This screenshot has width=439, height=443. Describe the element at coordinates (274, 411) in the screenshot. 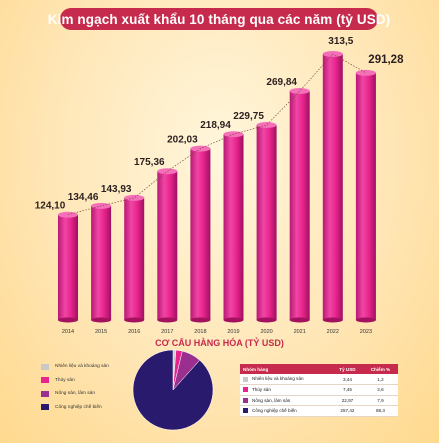

I see `row-label: Công nghiệp chế biến` at that location.